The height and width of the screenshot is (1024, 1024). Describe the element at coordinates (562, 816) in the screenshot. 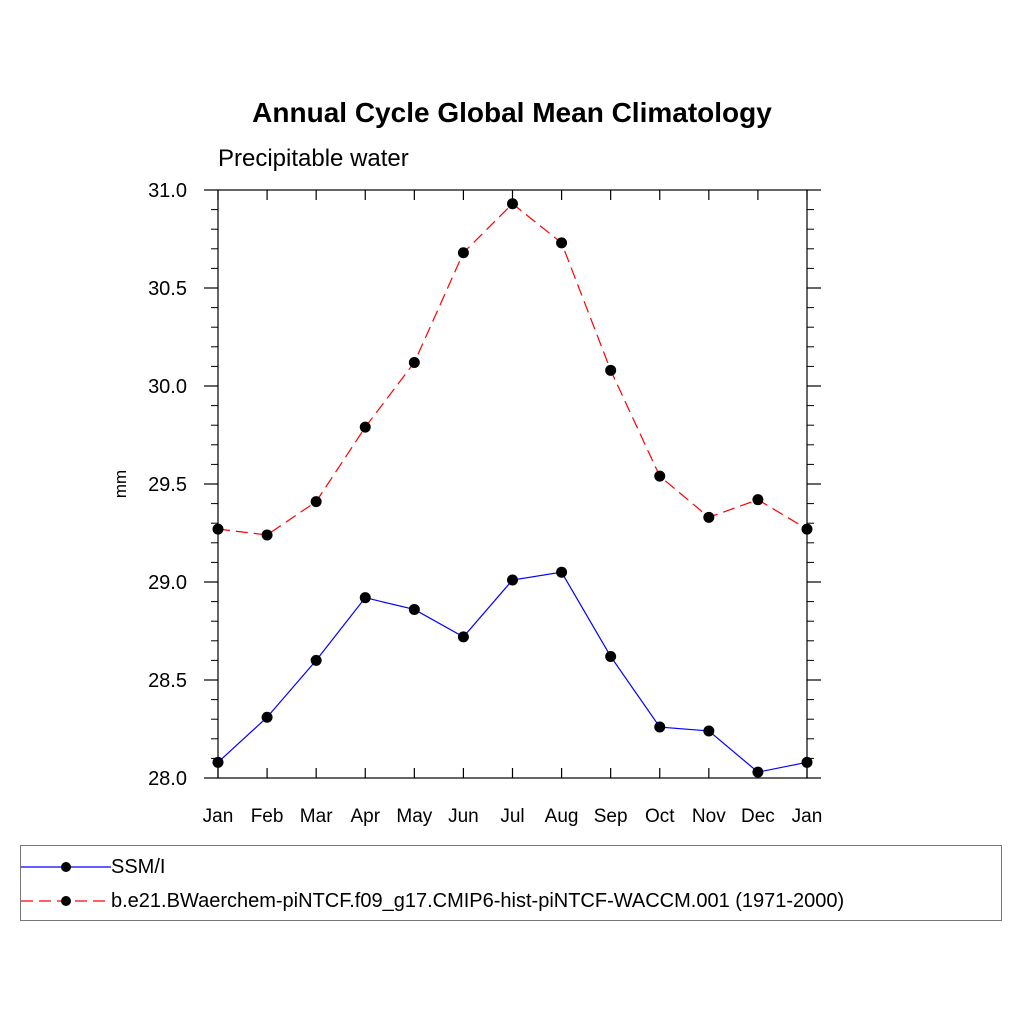

I see `x-tick-label: Aug` at that location.